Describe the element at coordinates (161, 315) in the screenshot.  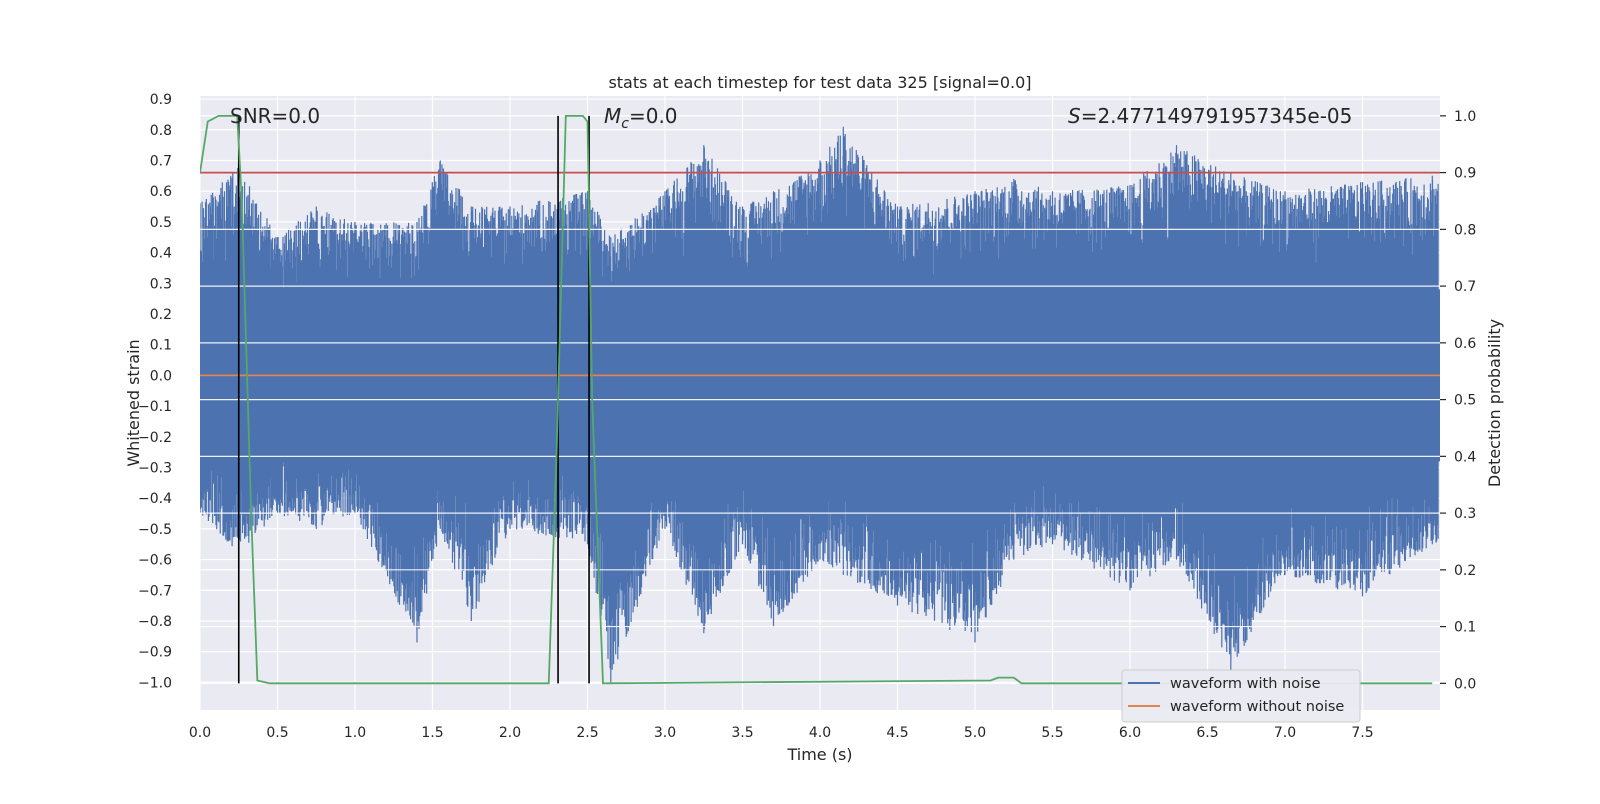
I see `y-left-tick-label: 0.2` at that location.